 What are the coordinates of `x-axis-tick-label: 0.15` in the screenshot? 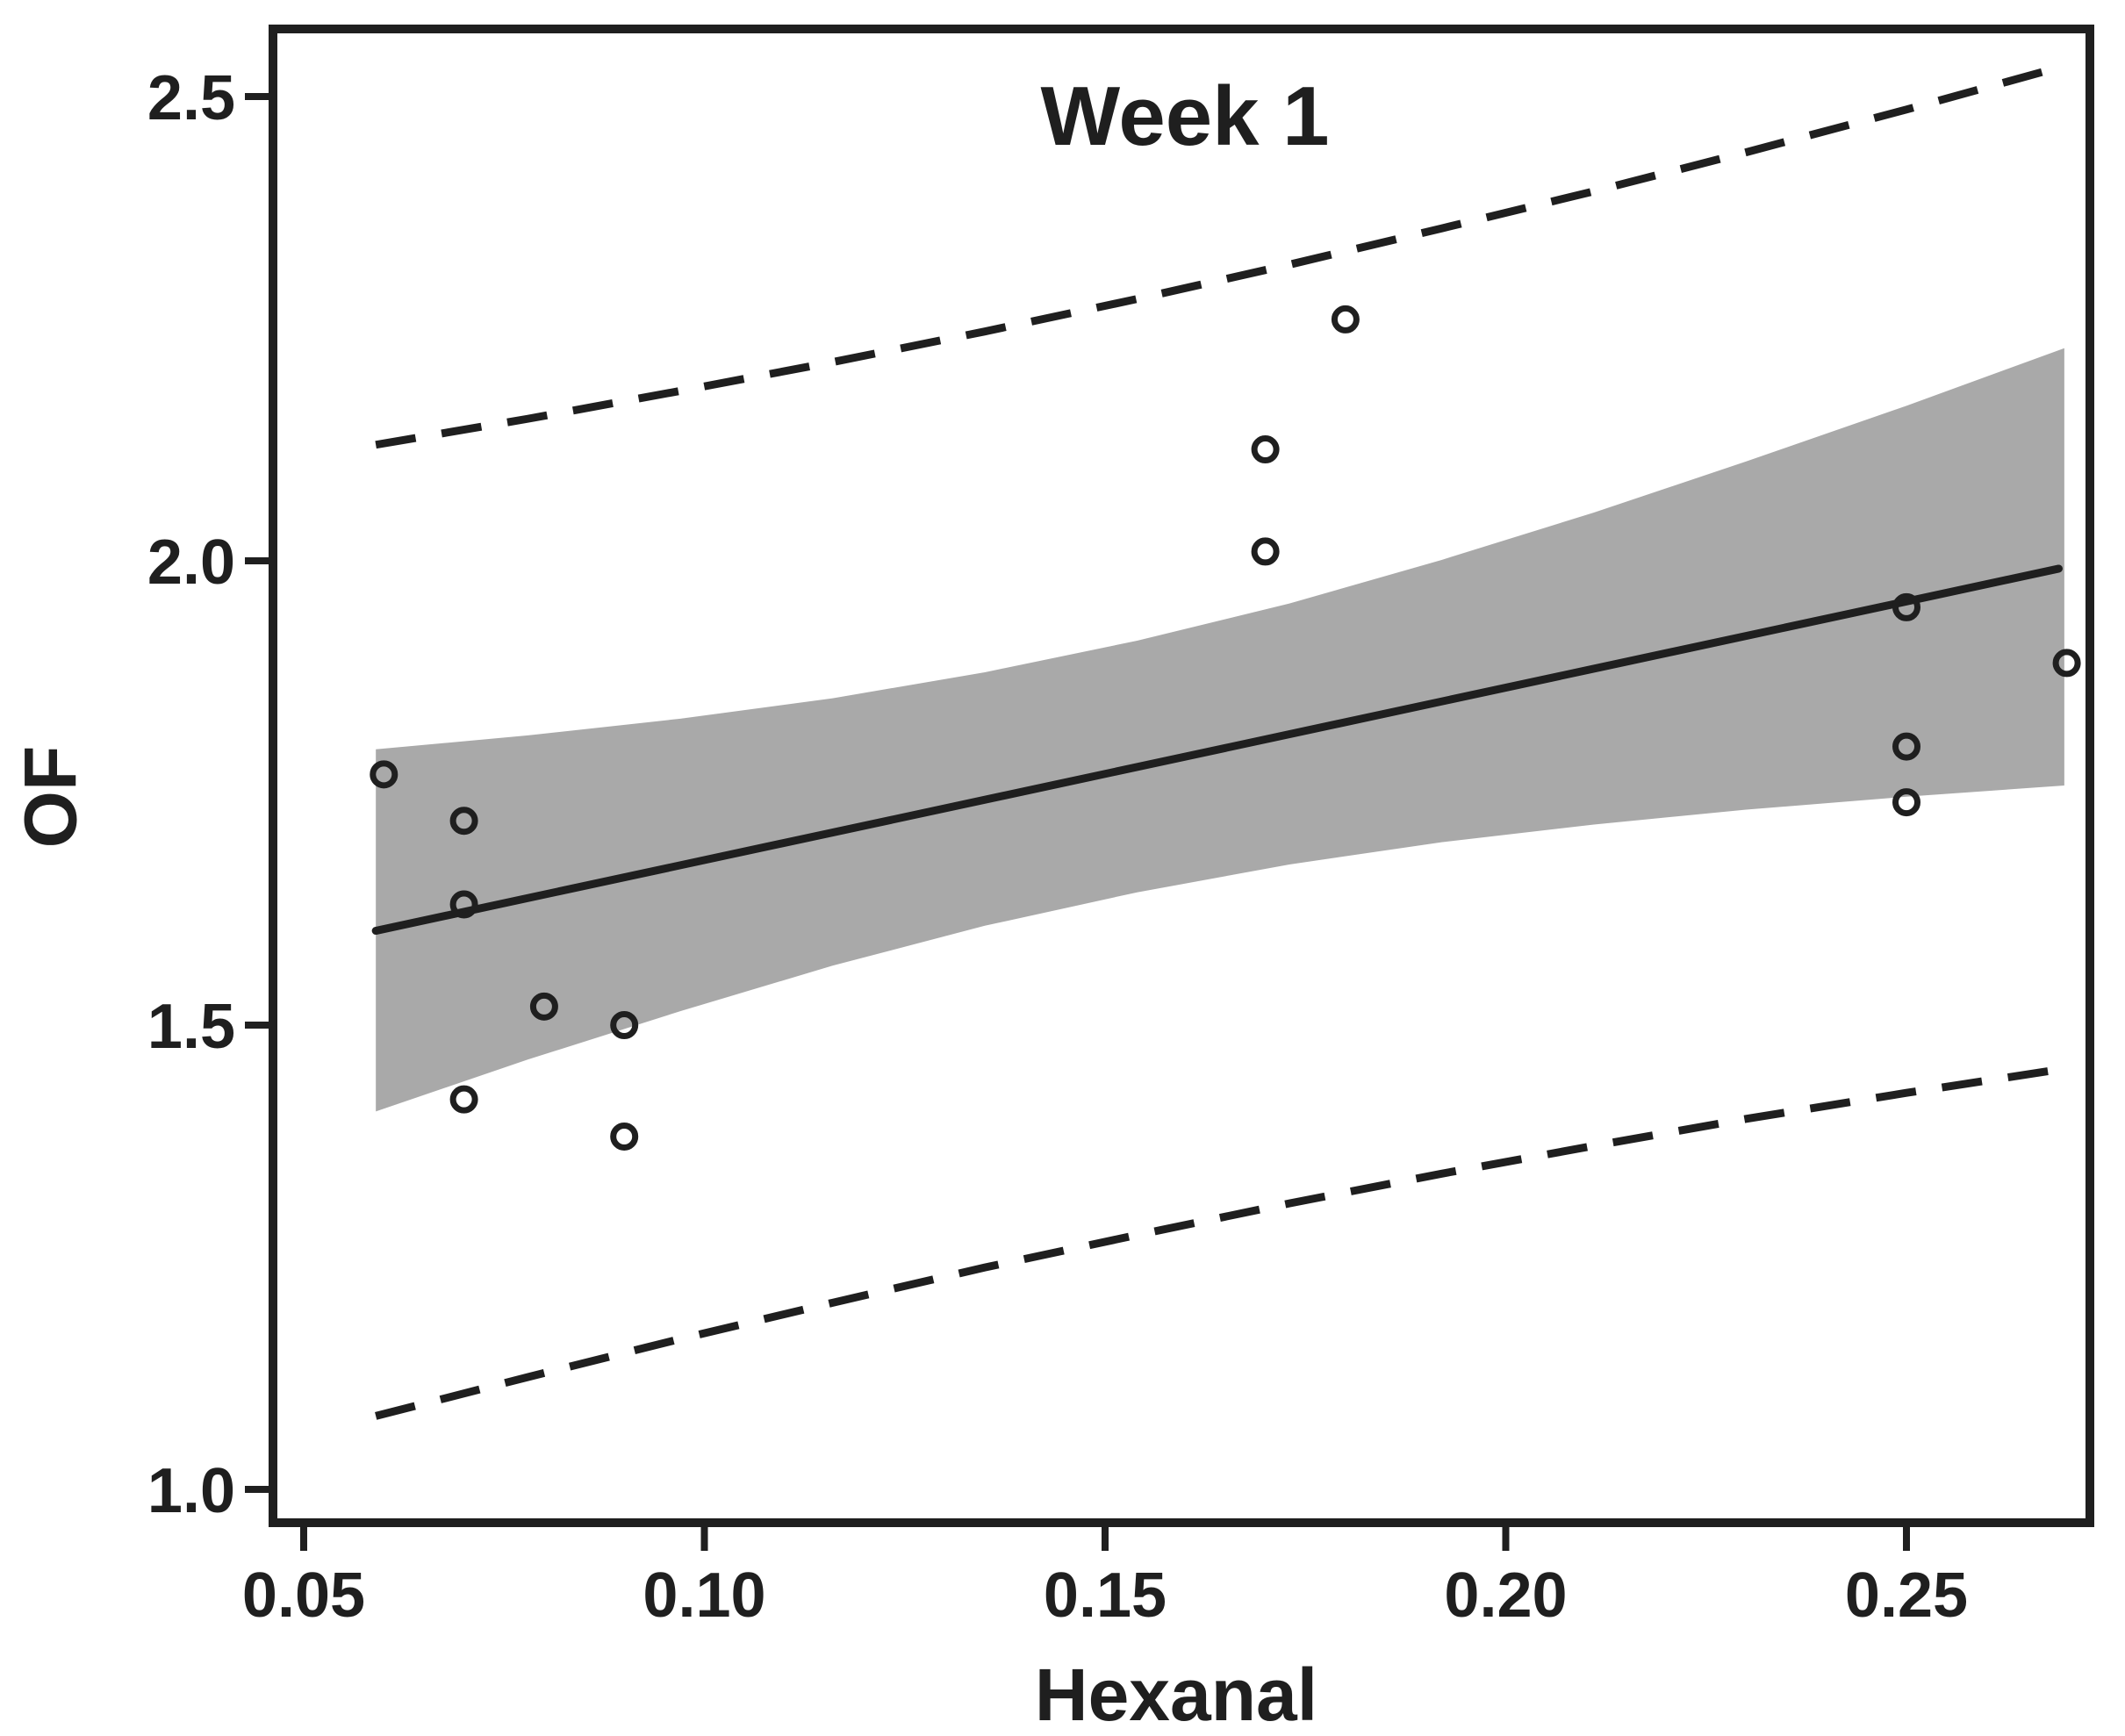 It's located at (1105, 1596).